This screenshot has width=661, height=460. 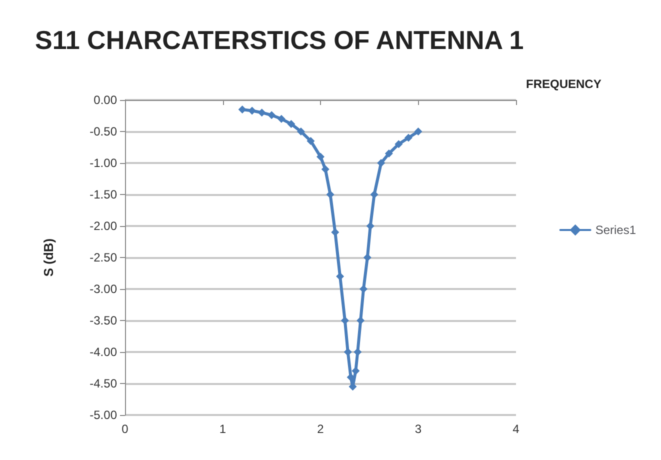 I want to click on x-tick-label: 2, so click(x=320, y=429).